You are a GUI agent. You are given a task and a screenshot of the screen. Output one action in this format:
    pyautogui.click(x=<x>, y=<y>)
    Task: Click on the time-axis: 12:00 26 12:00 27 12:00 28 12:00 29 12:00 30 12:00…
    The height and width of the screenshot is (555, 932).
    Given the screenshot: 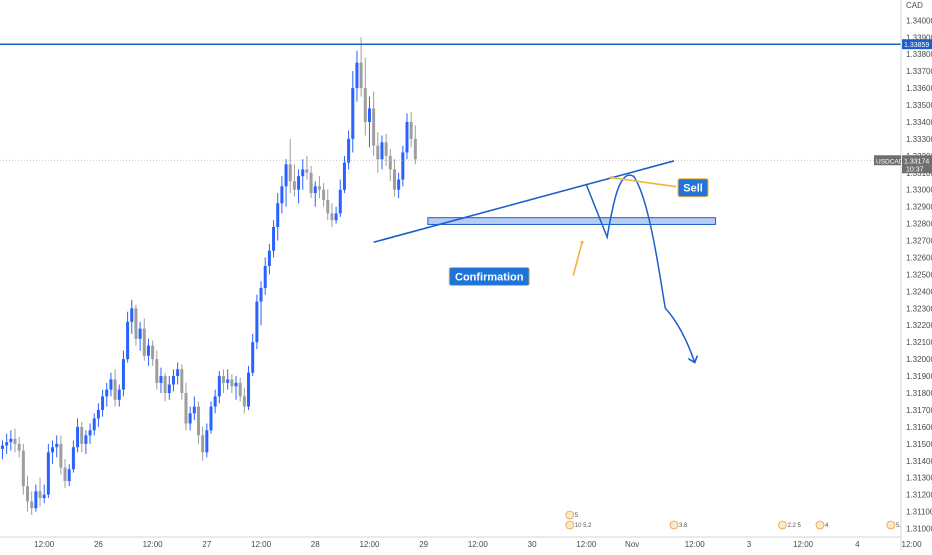 What is the action you would take?
    pyautogui.click(x=483, y=544)
    